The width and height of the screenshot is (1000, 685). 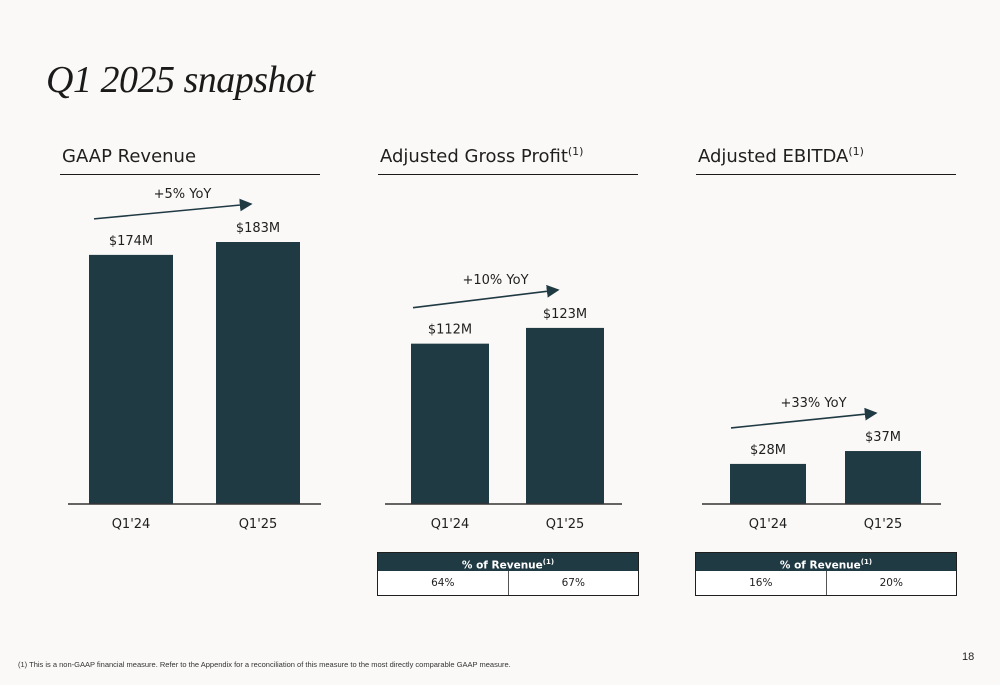 I want to click on data-label: $123M, so click(x=565, y=314).